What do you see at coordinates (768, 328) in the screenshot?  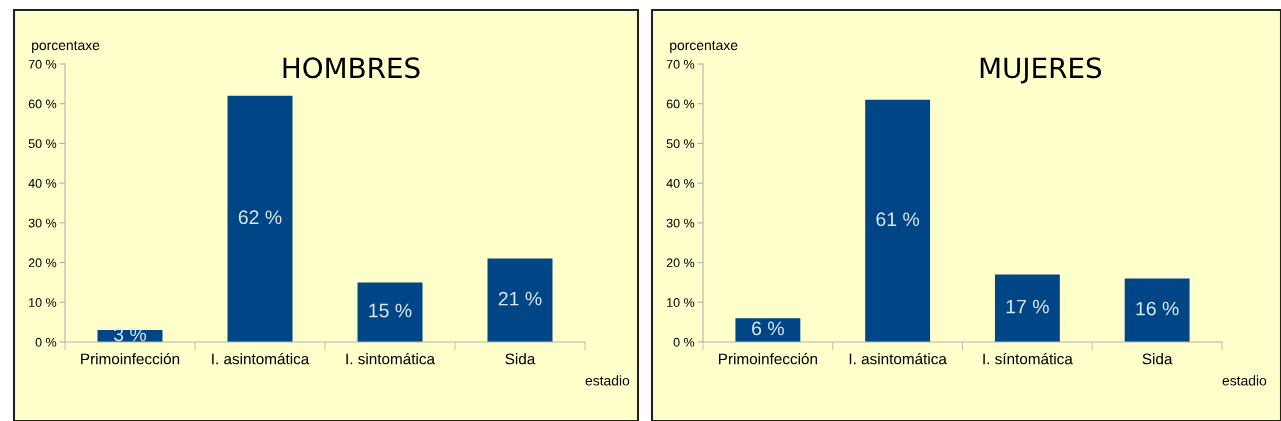 I see `text: 6 %` at bounding box center [768, 328].